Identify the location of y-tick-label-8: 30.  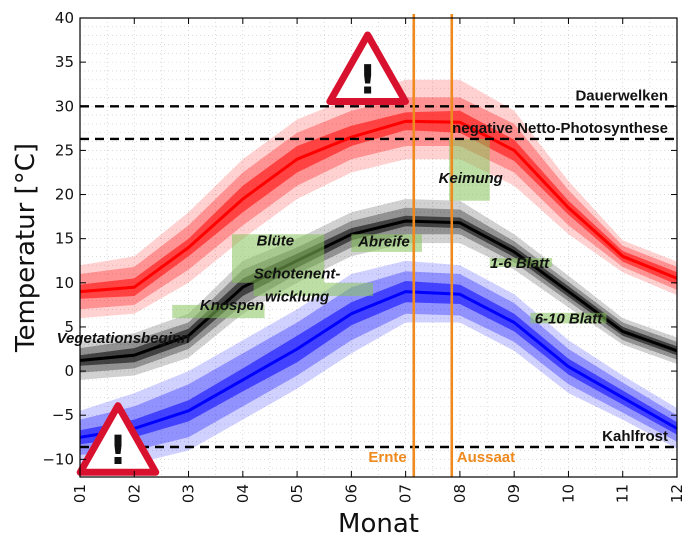
(64, 106).